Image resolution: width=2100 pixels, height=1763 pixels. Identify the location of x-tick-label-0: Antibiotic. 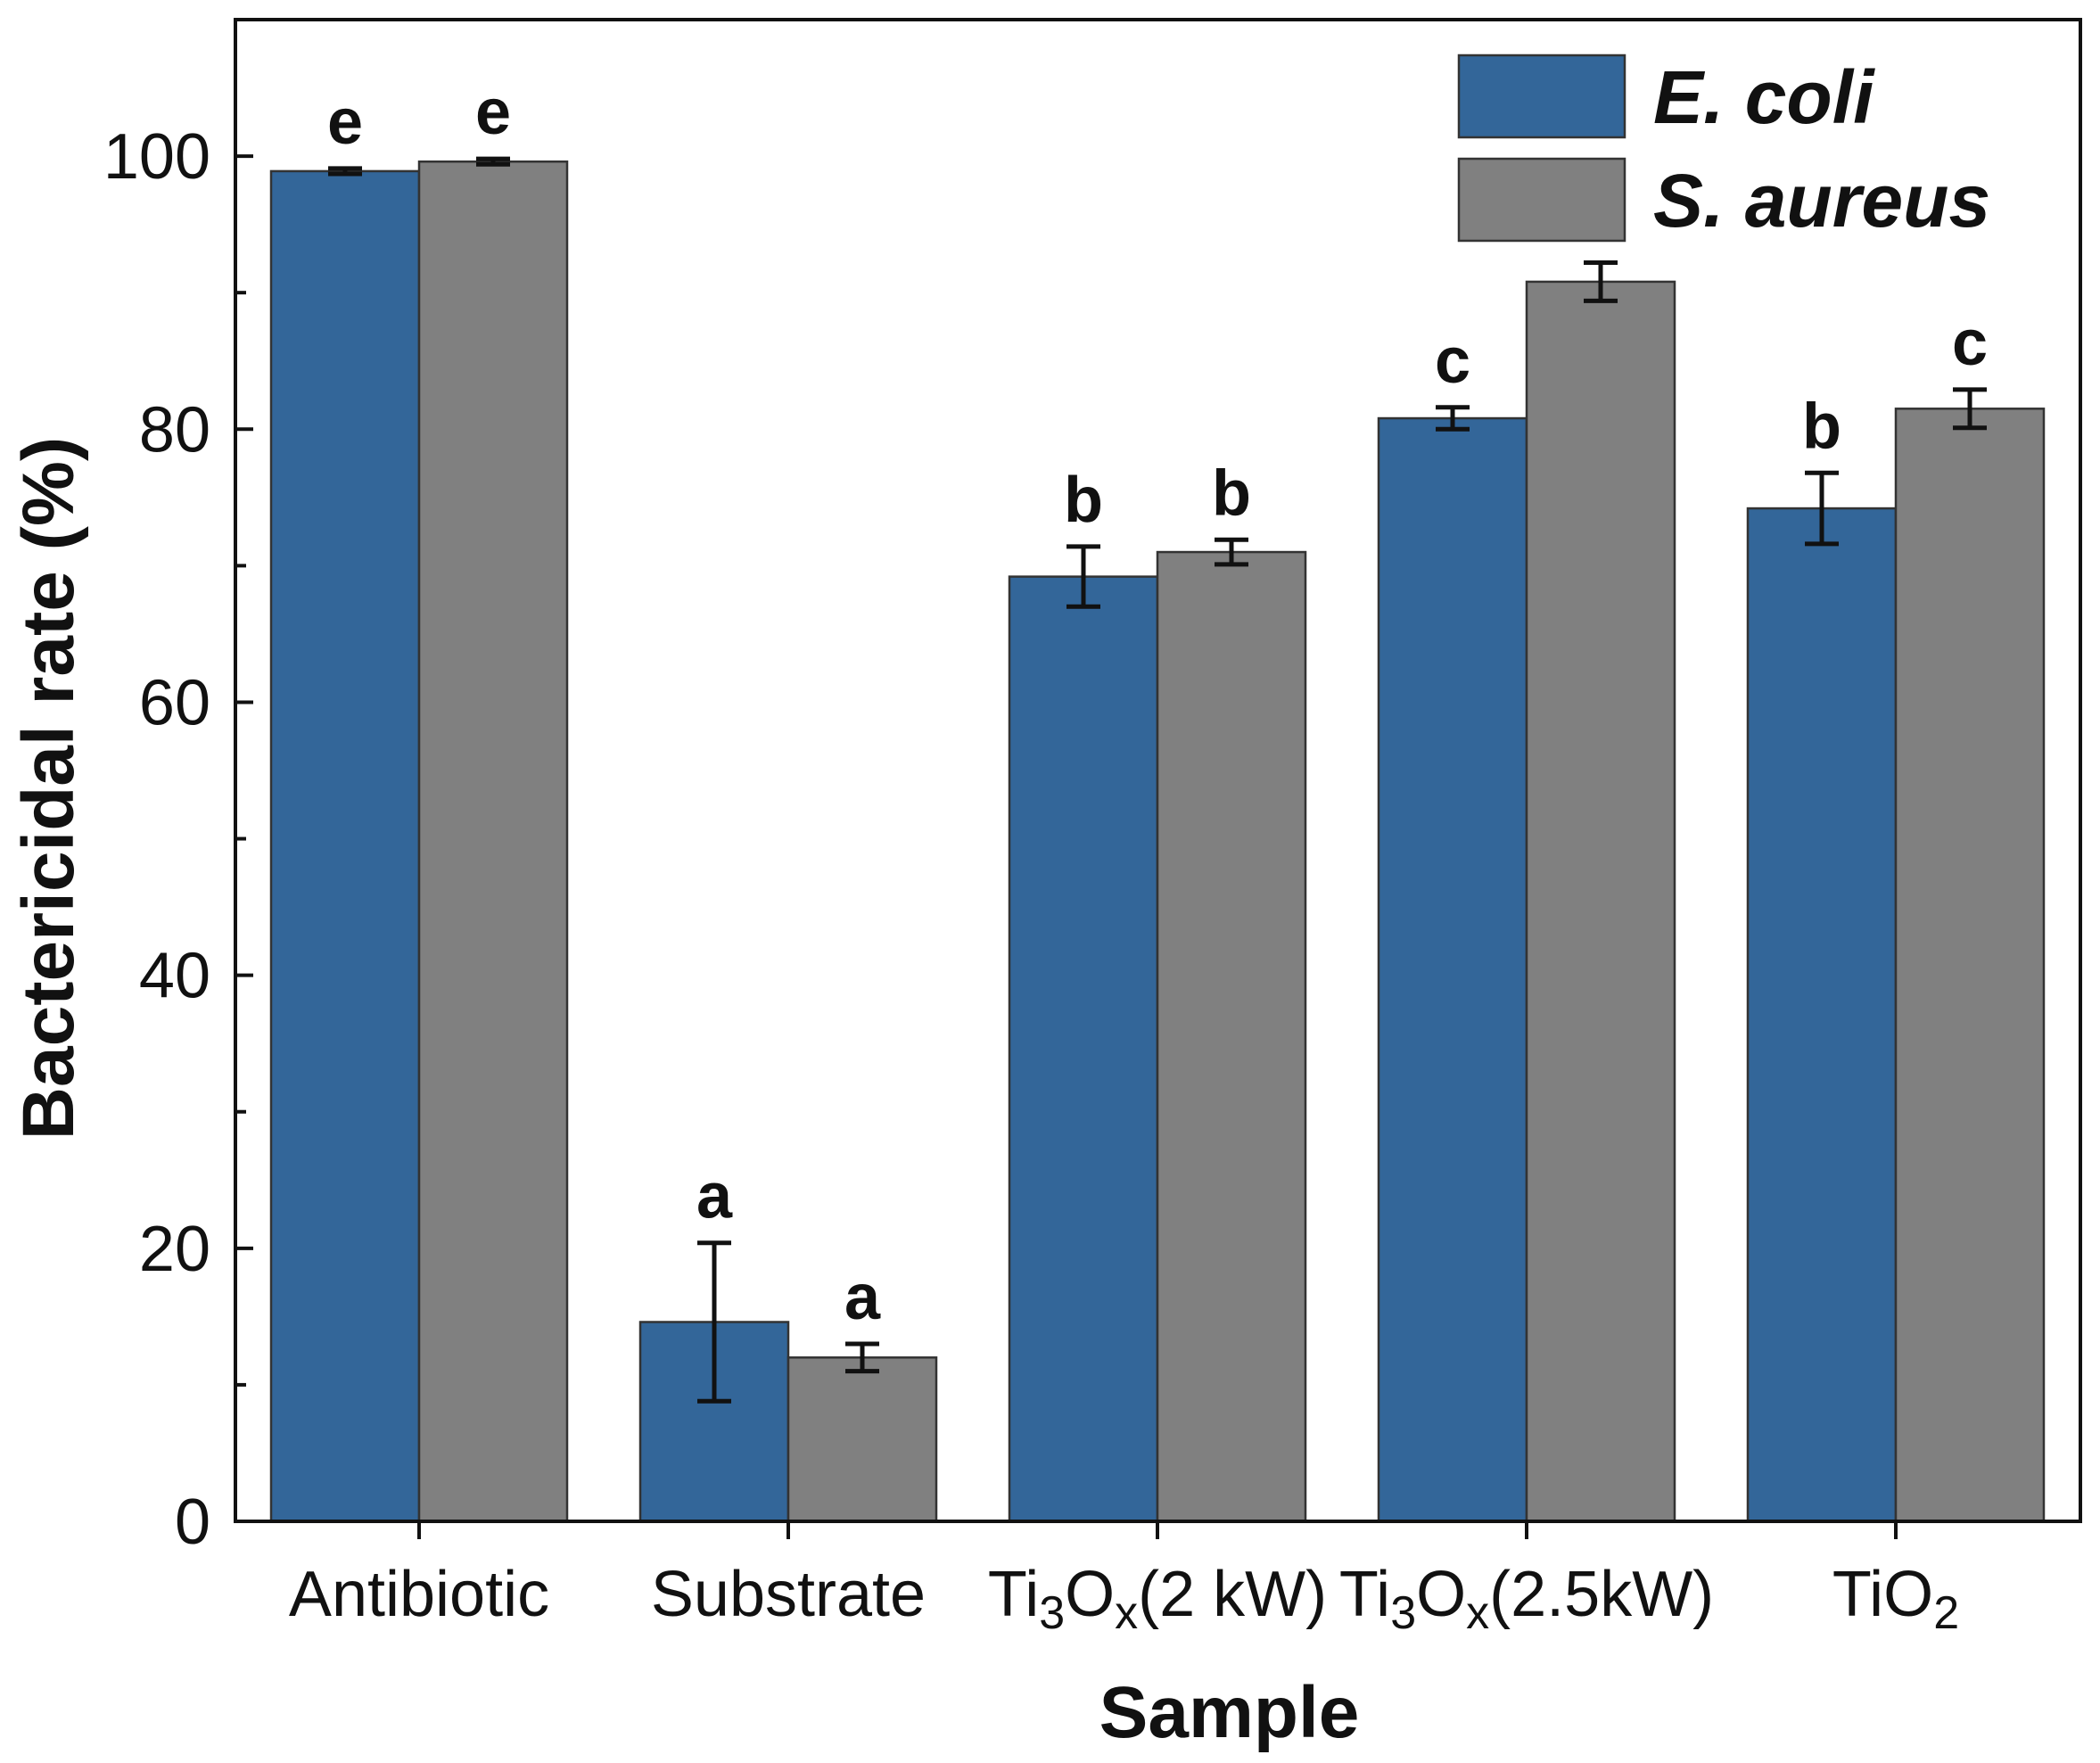
(419, 1594).